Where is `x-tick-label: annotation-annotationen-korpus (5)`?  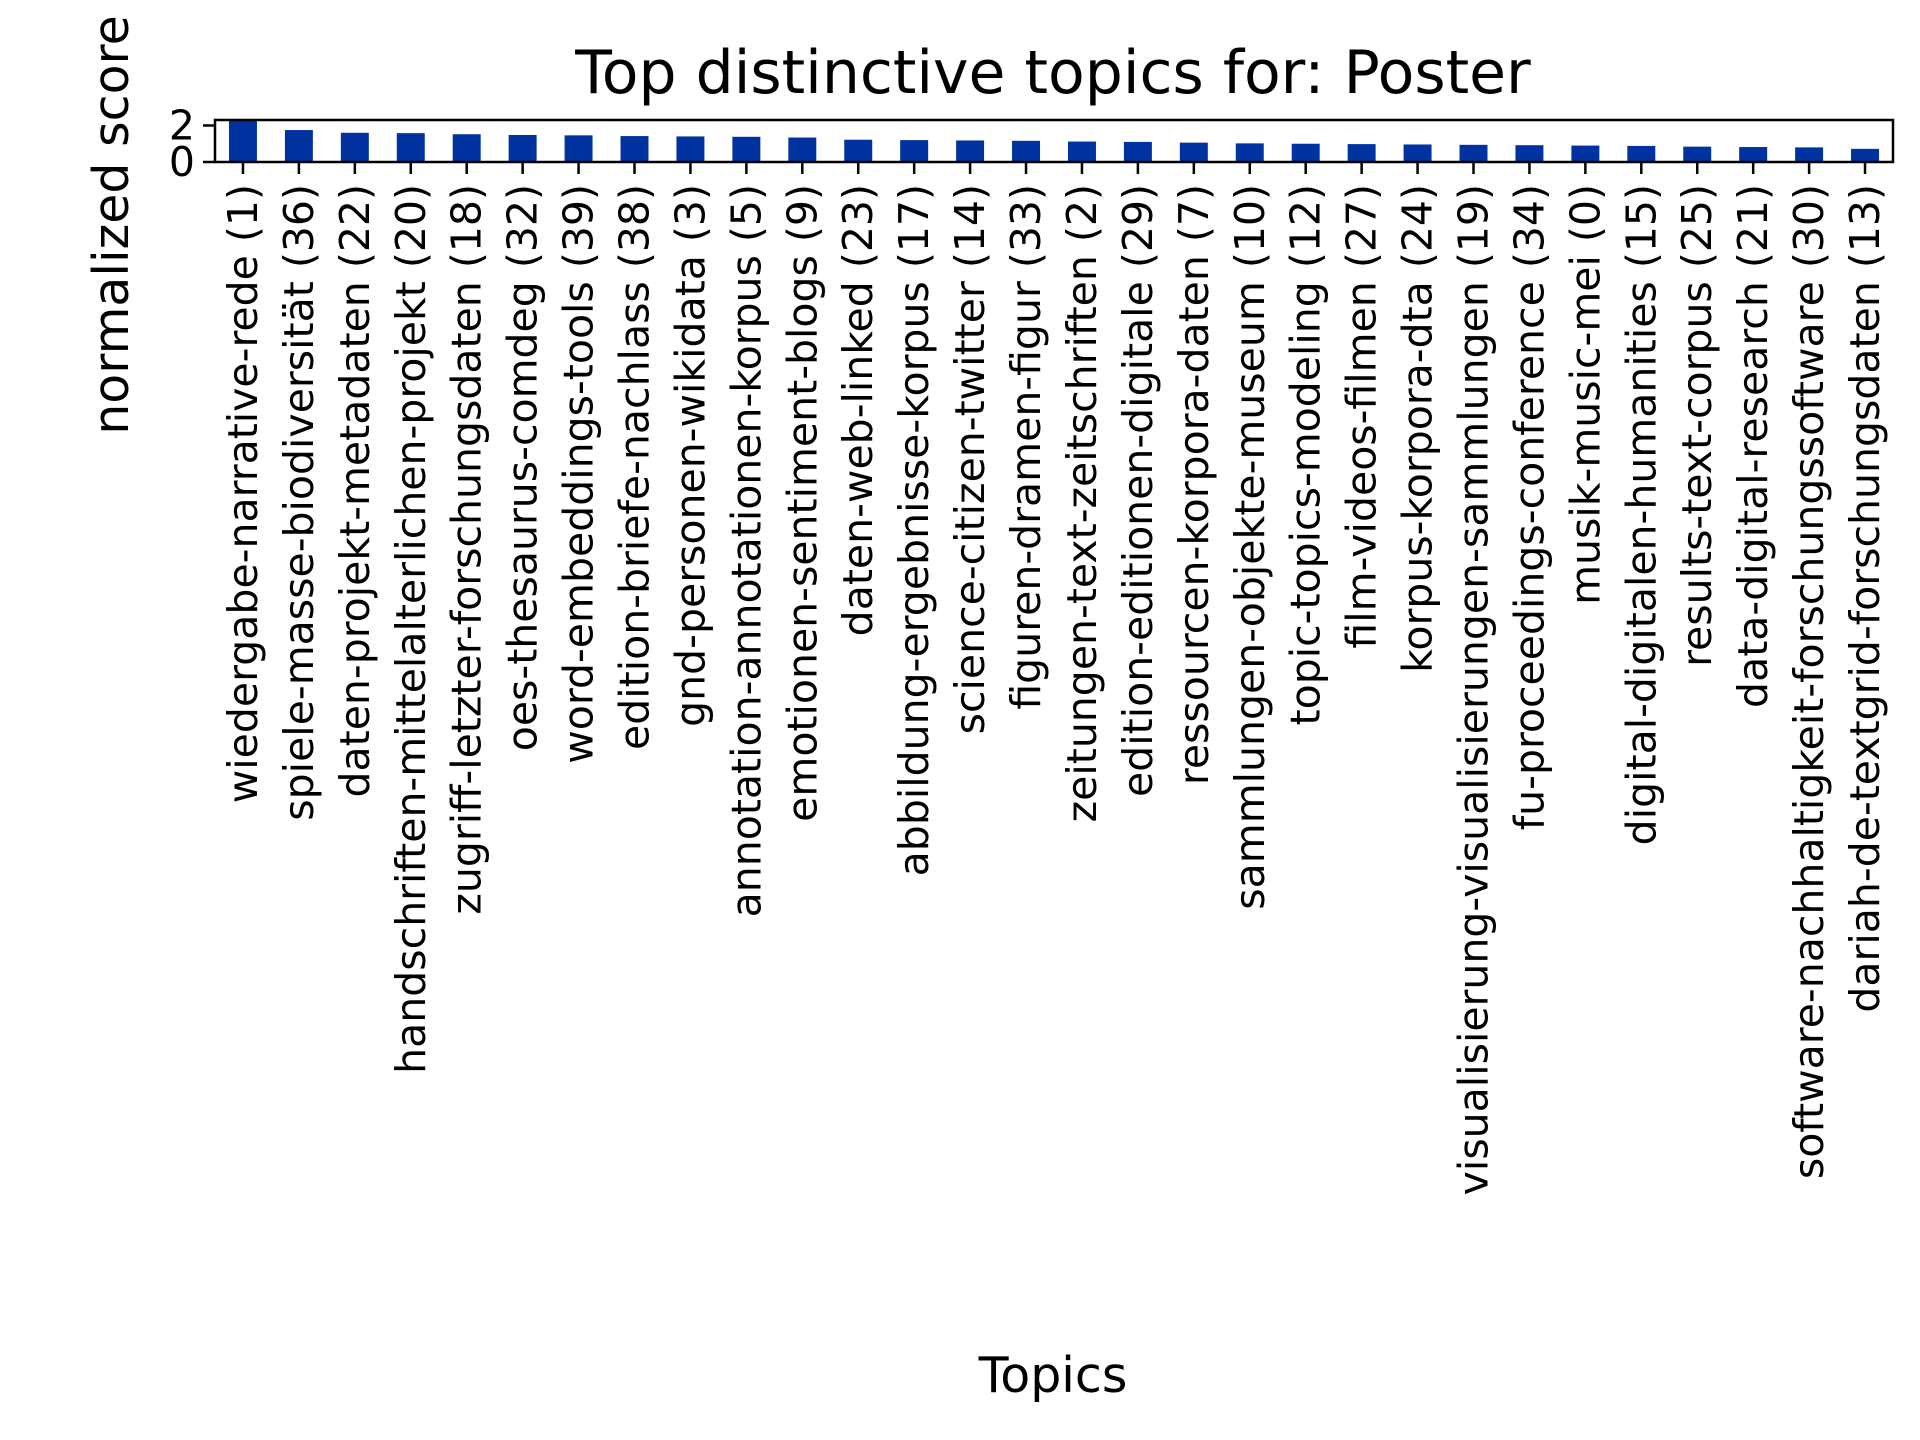 x-tick-label: annotation-annotationen-korpus (5) is located at coordinates (746, 550).